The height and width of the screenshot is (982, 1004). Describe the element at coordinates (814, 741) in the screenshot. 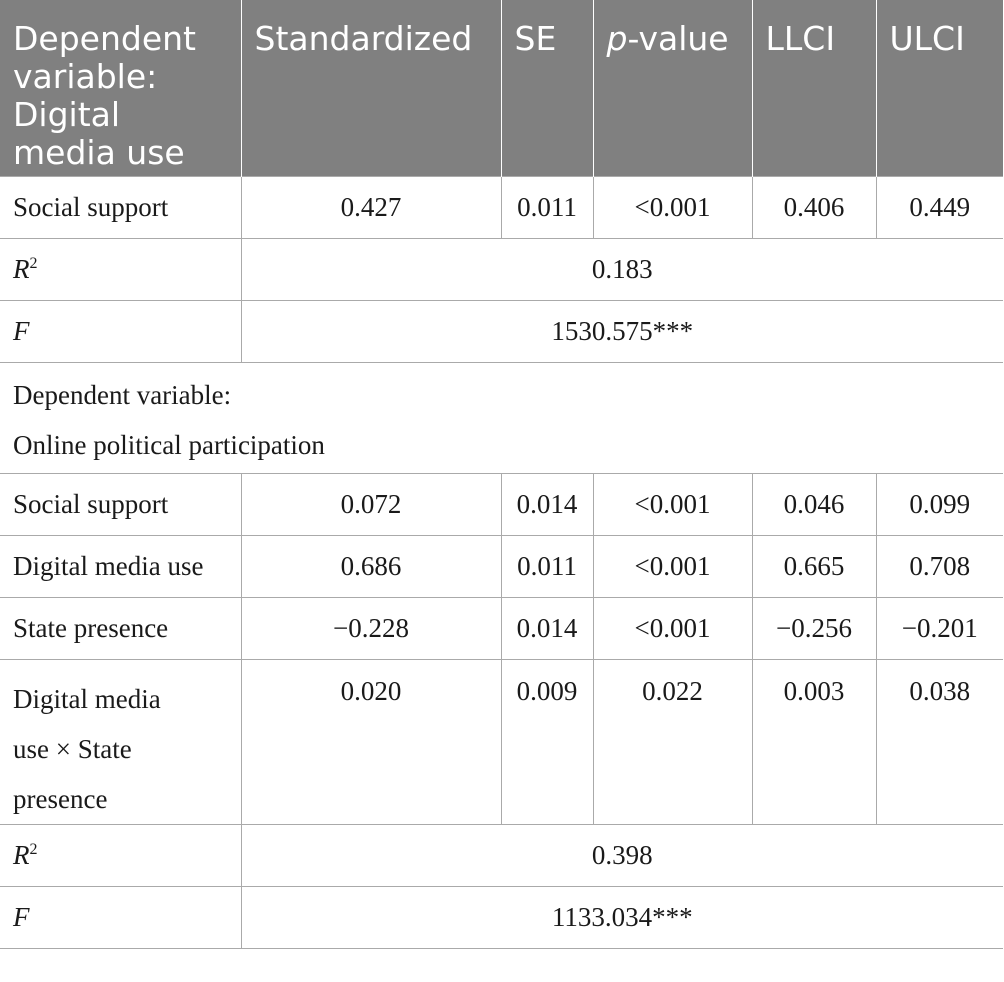

I see `cell-llci: 0.003` at that location.